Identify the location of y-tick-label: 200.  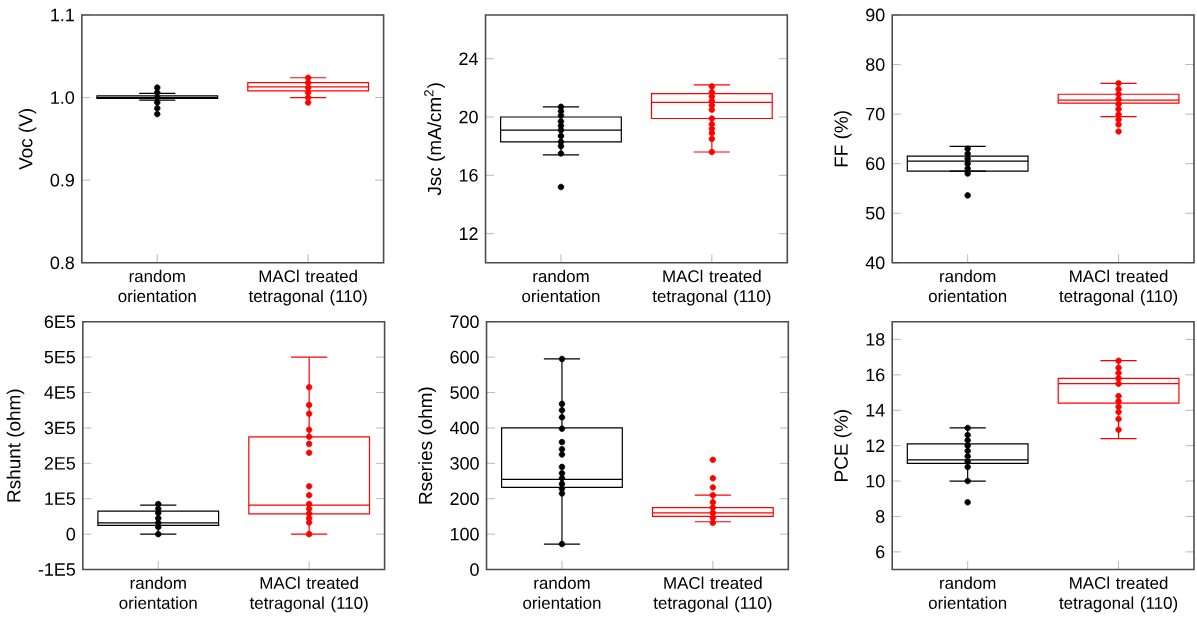
(464, 499).